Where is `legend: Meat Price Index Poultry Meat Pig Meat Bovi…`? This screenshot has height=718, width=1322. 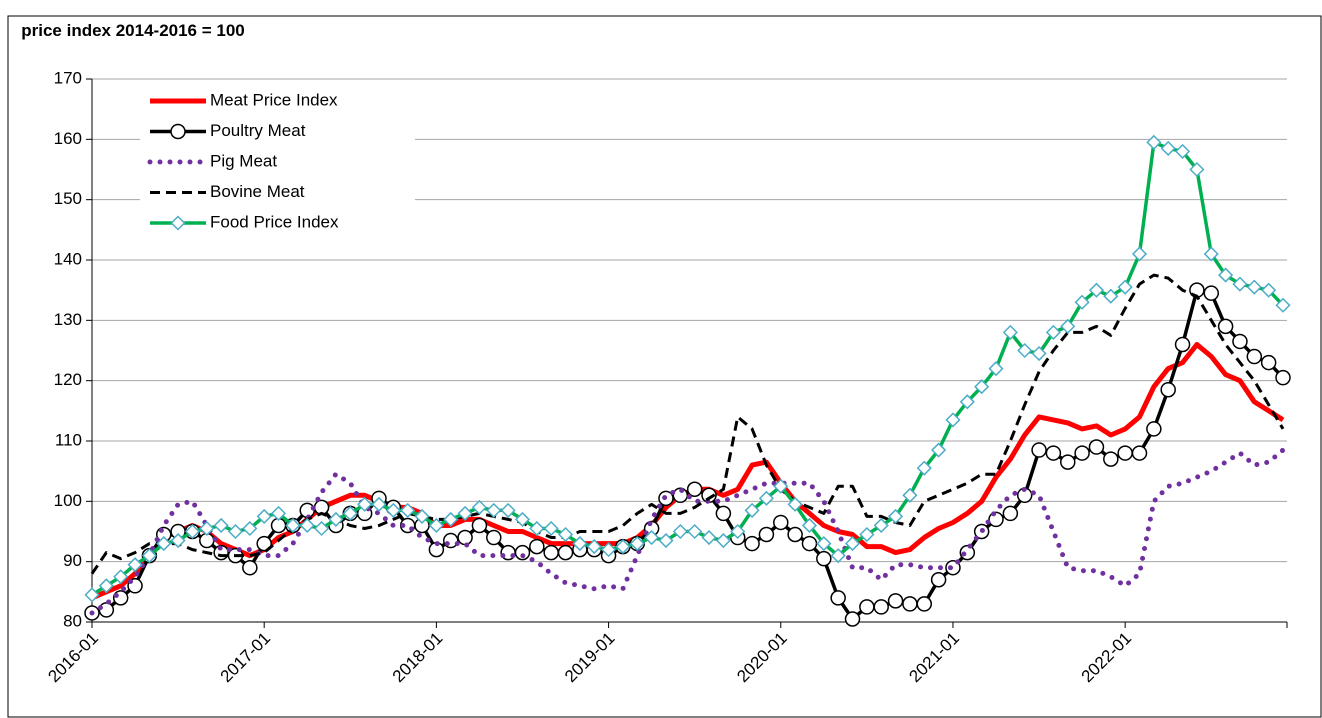
legend: Meat Price Index Poultry Meat Pig Meat Bovi… is located at coordinates (277, 162).